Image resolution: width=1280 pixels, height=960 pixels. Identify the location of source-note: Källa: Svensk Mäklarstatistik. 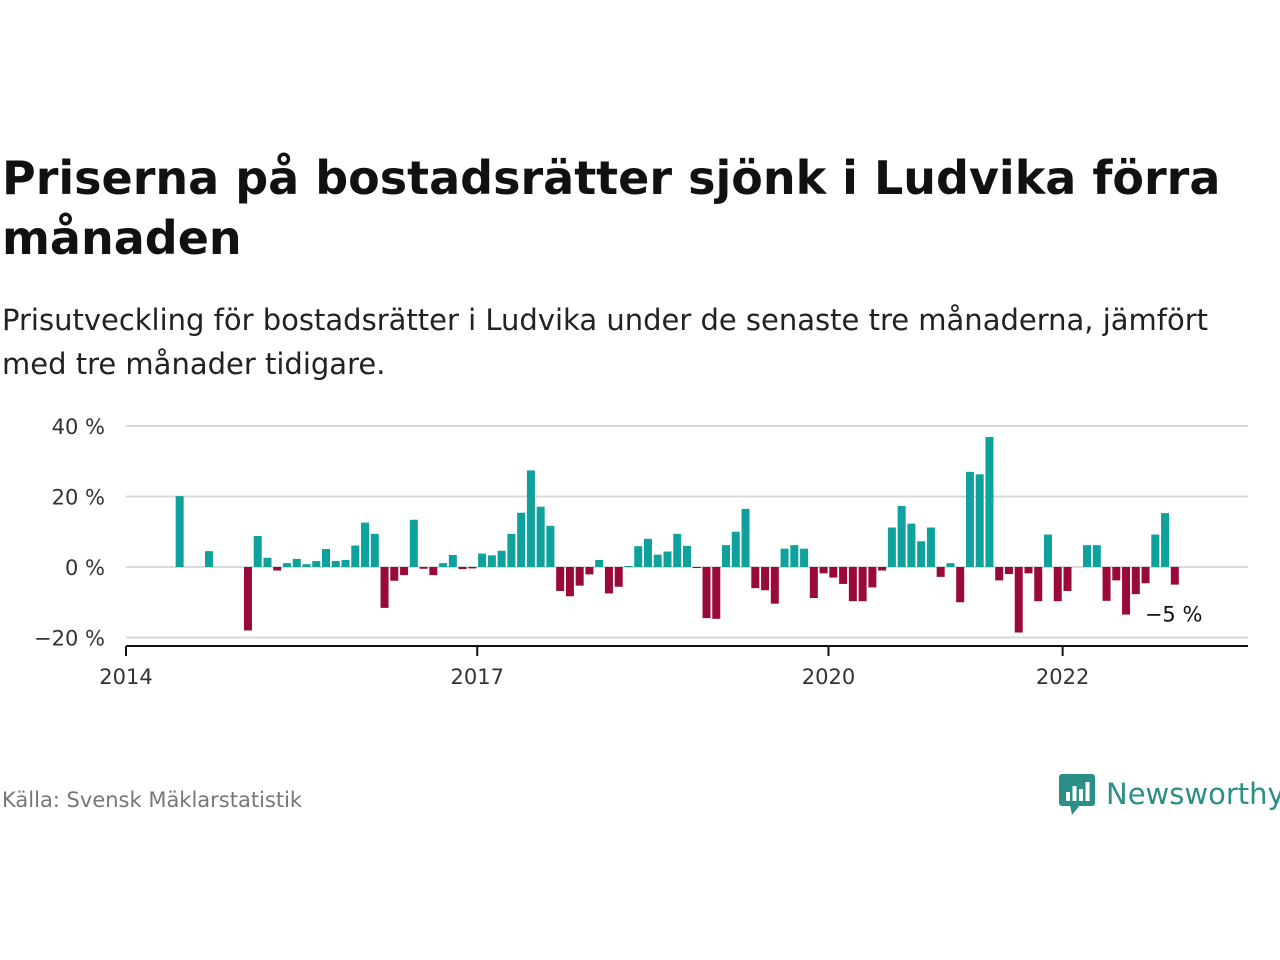
(152, 800).